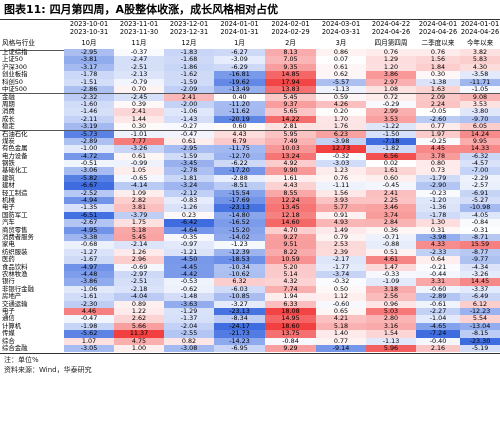 The width and height of the screenshot is (500, 444). What do you see at coordinates (48, 370) in the screenshot?
I see `source-note: 资料来源：Wind，华泰研究` at bounding box center [48, 370].